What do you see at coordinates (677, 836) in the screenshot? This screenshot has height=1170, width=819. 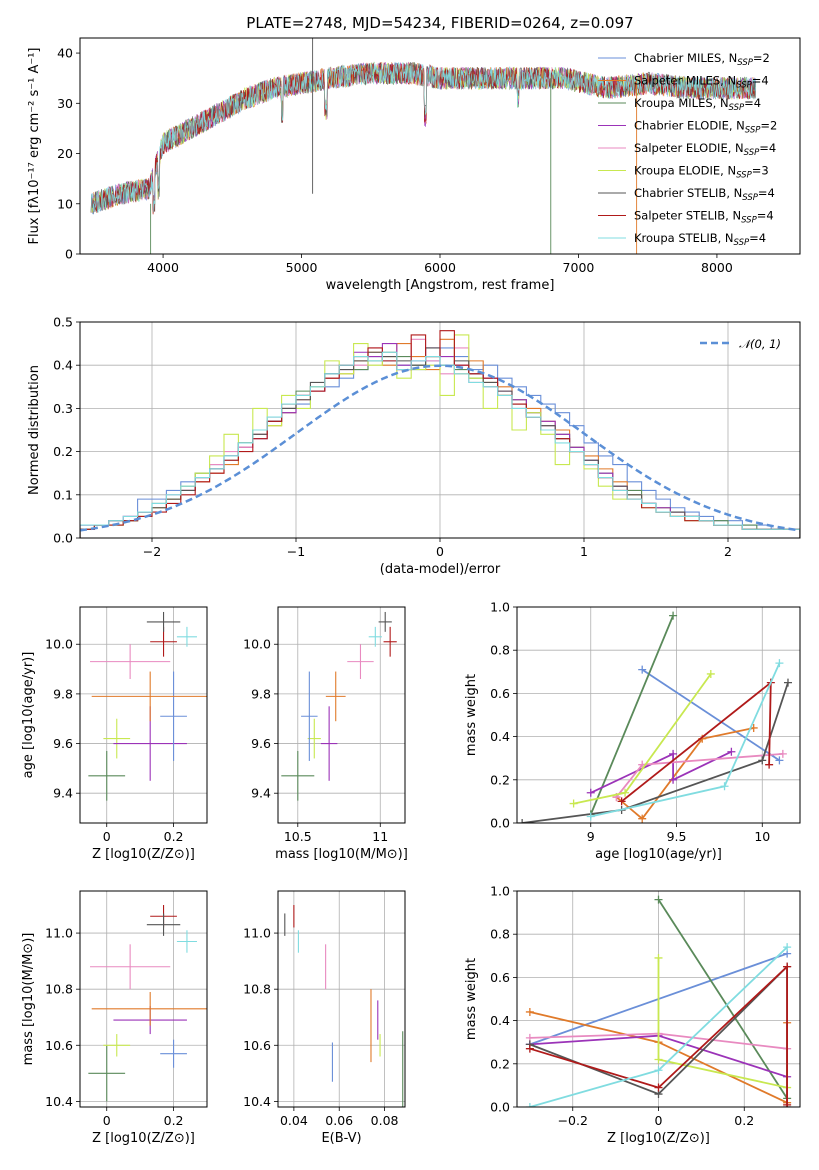 I see `x-tick-label: 9.5` at bounding box center [677, 836].